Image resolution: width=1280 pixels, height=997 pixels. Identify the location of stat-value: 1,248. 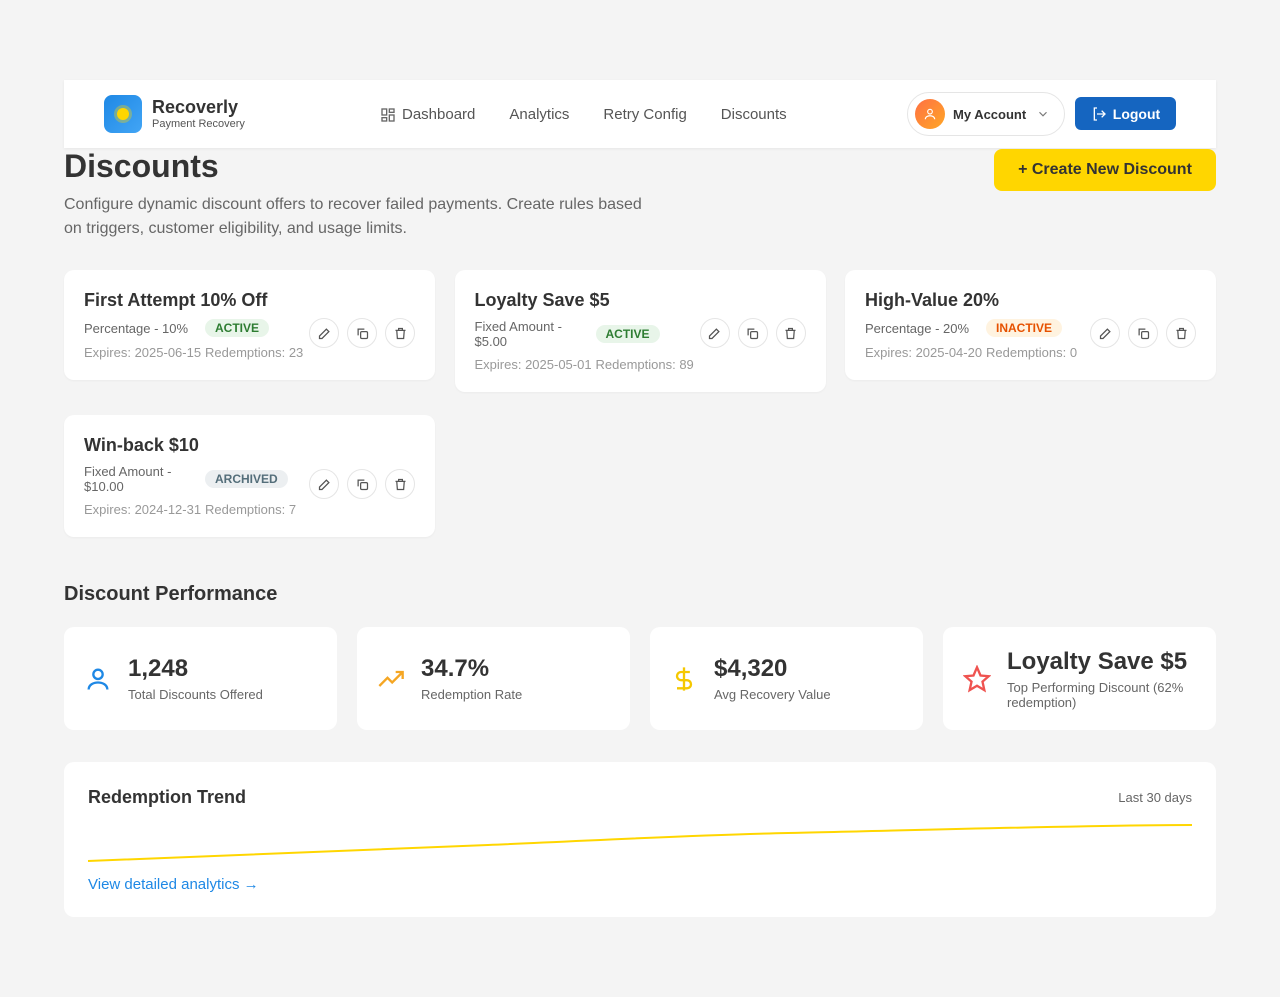
(158, 668).